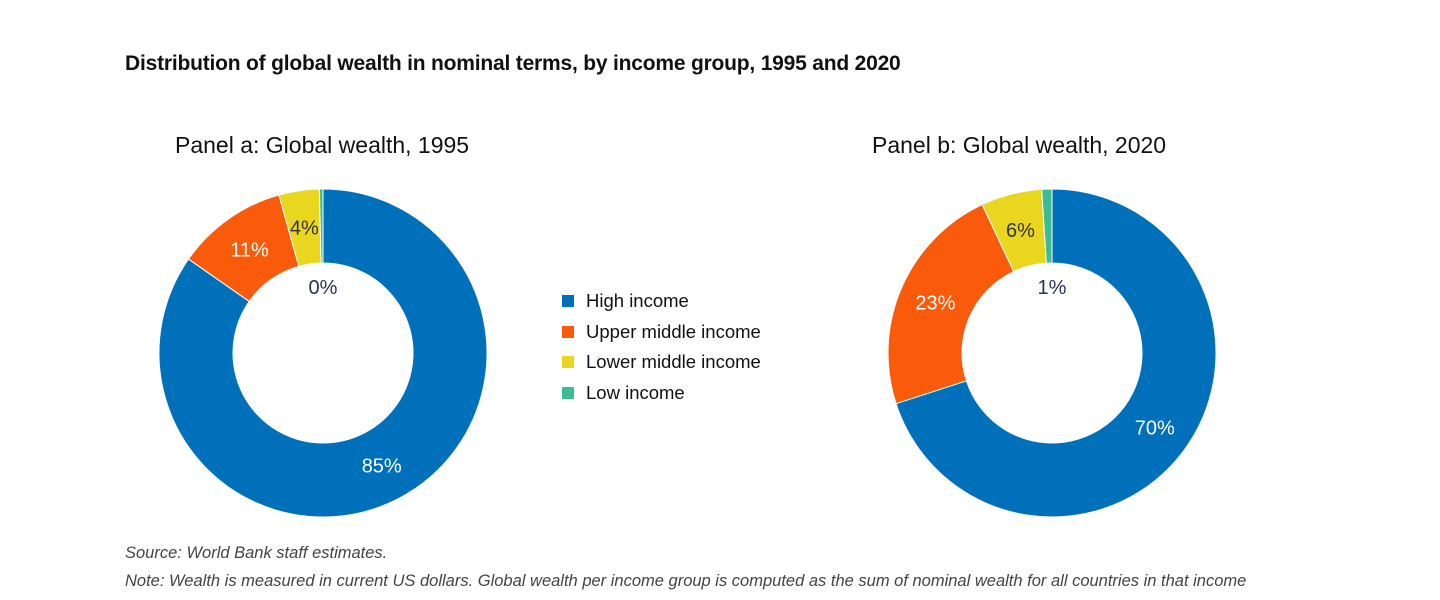 This screenshot has width=1440, height=600. I want to click on data-label-high-income: 85%, so click(382, 467).